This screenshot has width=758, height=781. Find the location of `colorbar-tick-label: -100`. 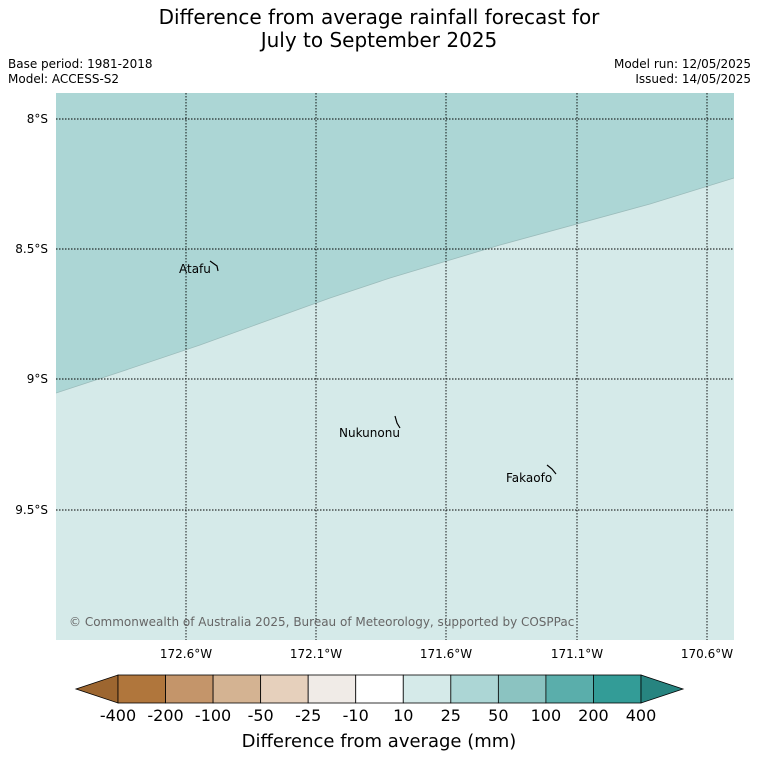

colorbar-tick-label: -100 is located at coordinates (213, 715).